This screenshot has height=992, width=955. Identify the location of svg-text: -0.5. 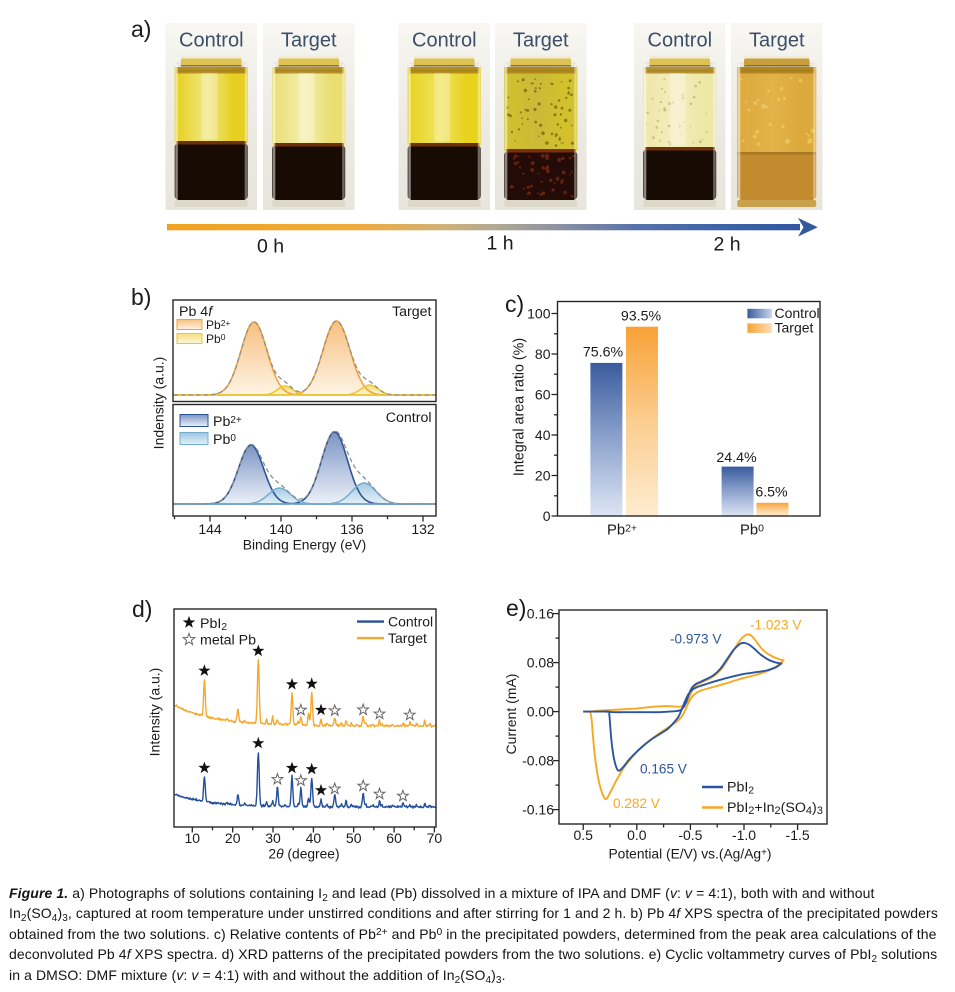
(690, 835).